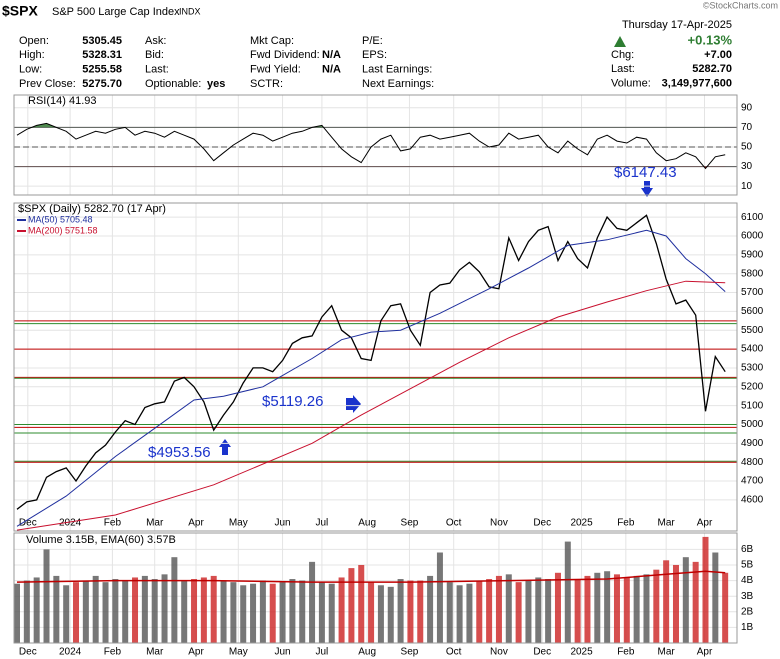 The image size is (780, 659). Describe the element at coordinates (631, 84) in the screenshot. I see `field-label: Volume:` at that location.